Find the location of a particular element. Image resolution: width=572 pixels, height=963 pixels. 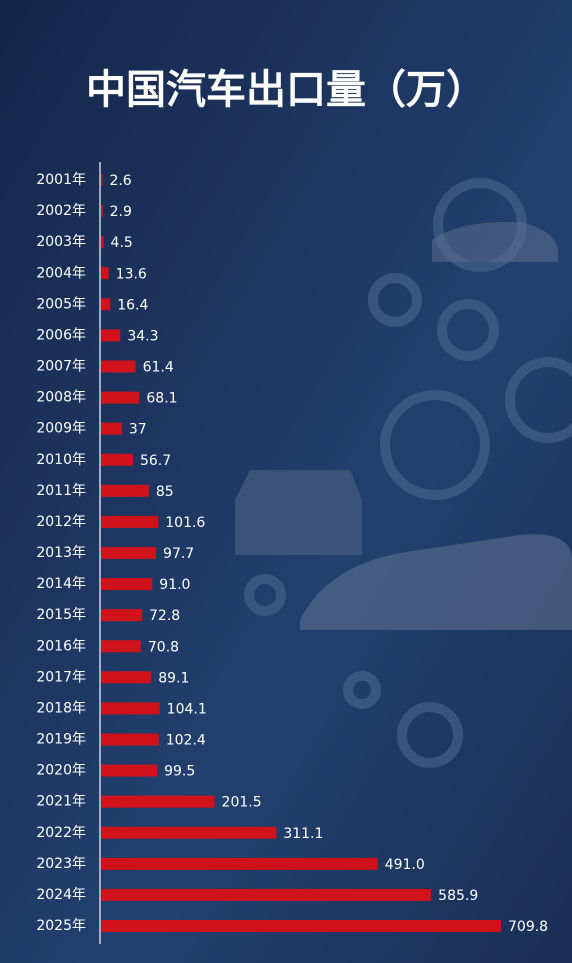

y-tick-label: 2019年 is located at coordinates (61, 740).